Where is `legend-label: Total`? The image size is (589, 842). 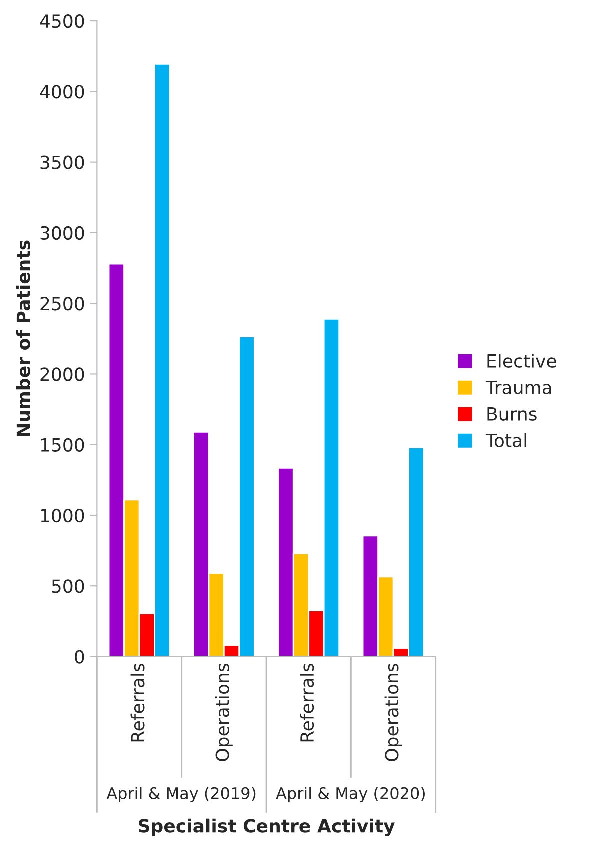
legend-label: Total is located at coordinates (506, 440).